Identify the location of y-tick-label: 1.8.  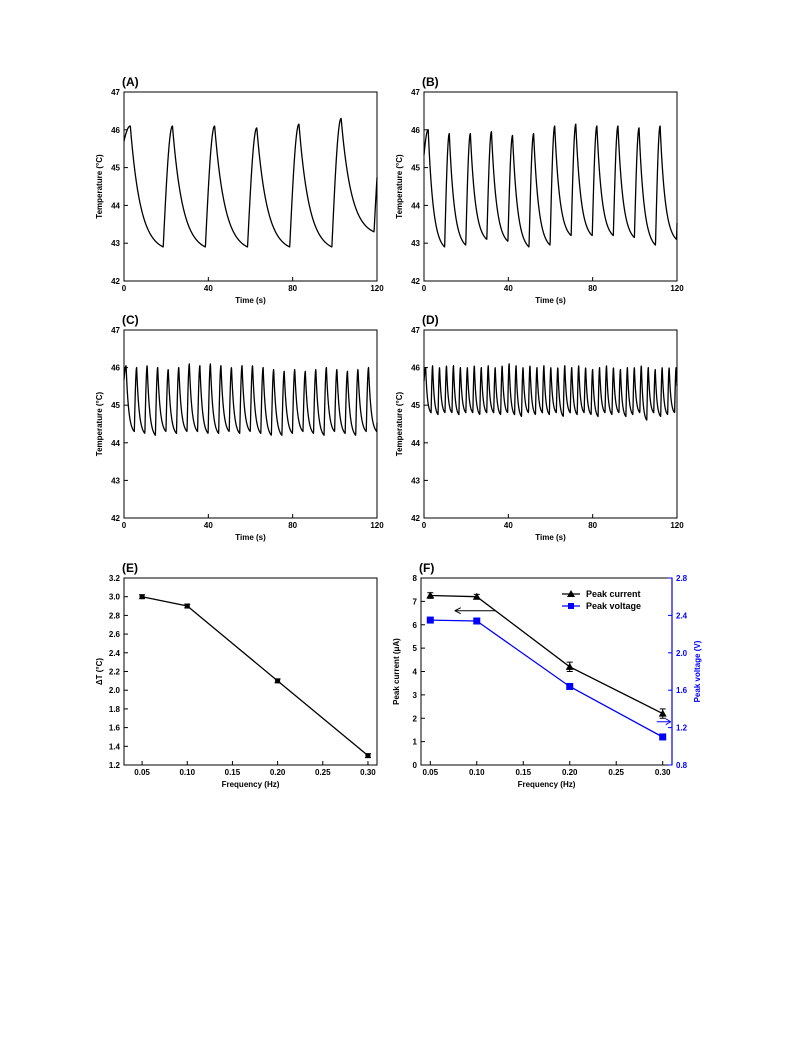
(115, 709).